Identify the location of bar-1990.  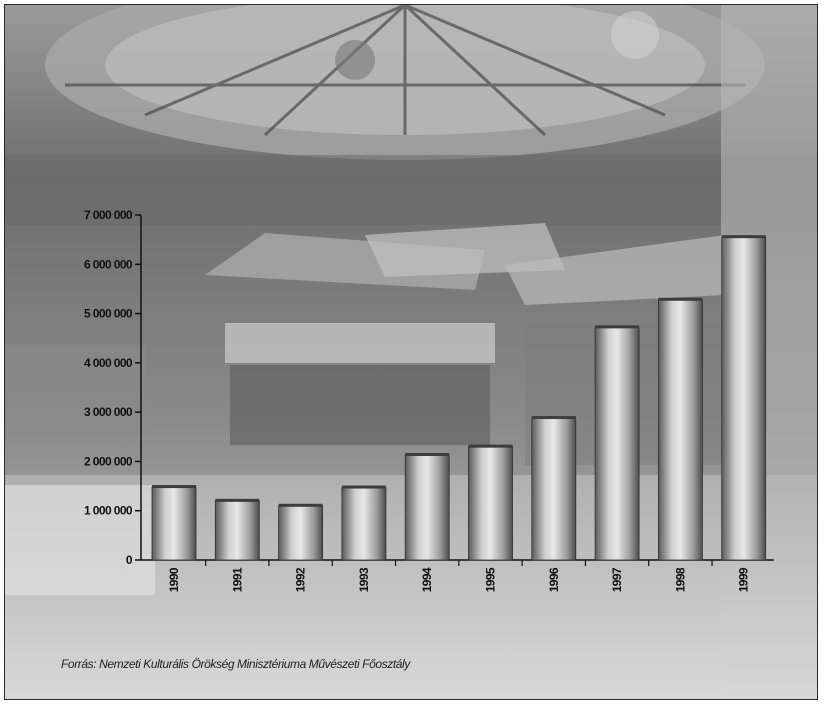
(174, 523).